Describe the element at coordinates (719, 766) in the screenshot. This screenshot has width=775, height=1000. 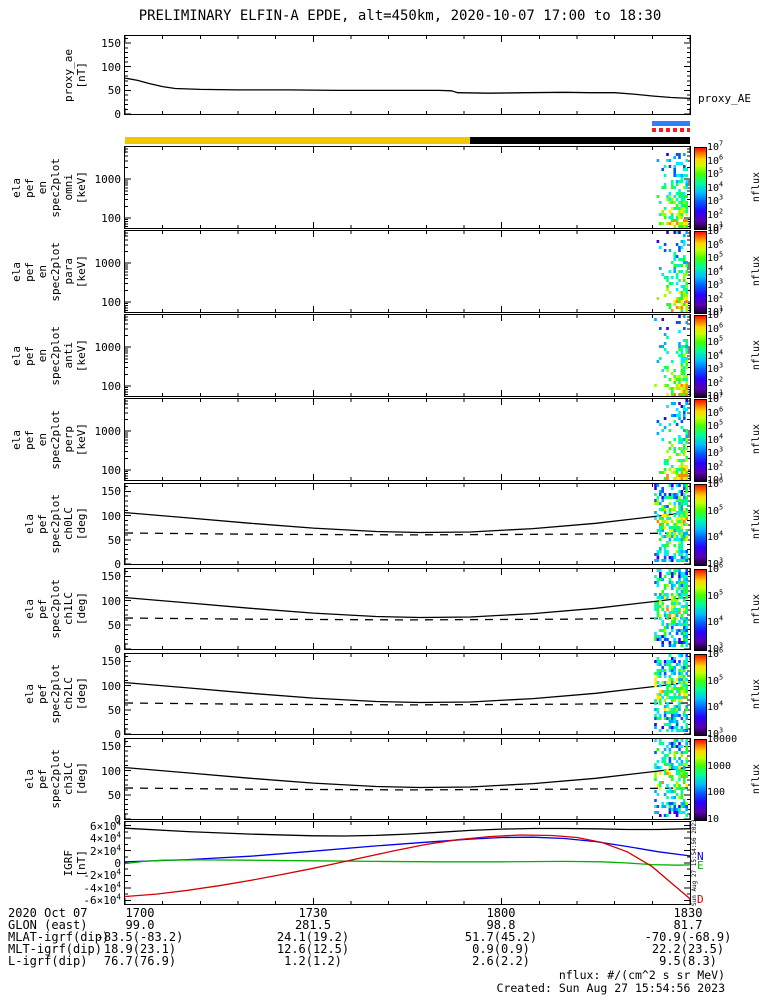
I see `colorbar-tick-label: 1000` at that location.